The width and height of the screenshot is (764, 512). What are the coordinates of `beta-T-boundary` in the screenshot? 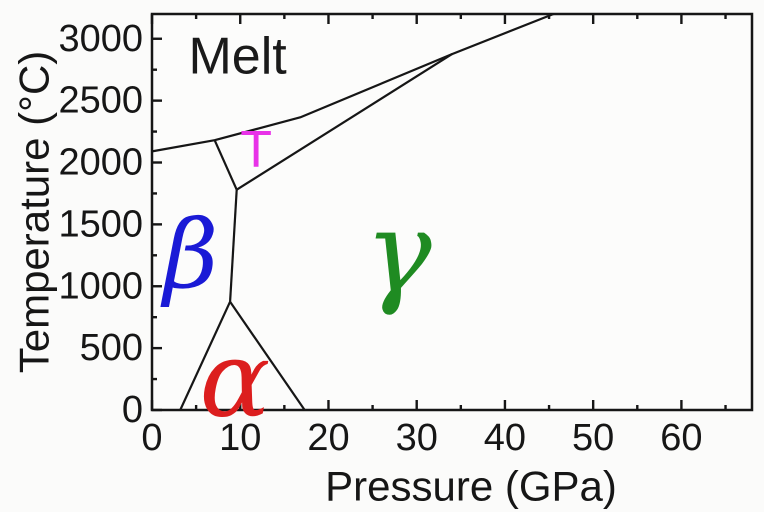 It's located at (225, 165).